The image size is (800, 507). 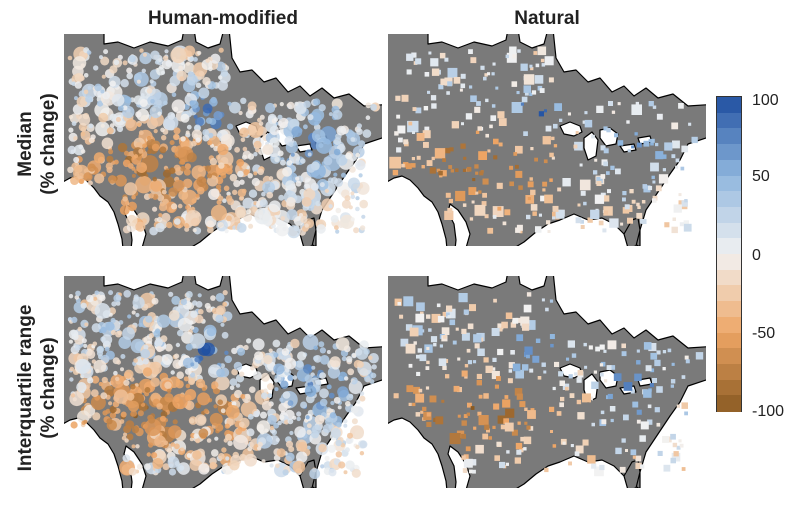 I want to click on row-title-iqr-line2: (% change), so click(x=48, y=388).